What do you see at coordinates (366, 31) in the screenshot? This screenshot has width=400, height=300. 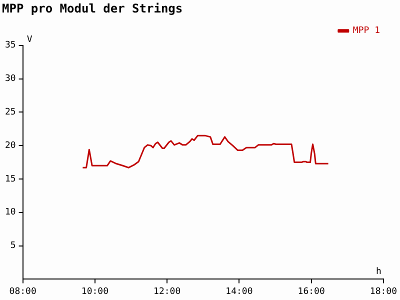 I see `legend-label: MPP 1` at bounding box center [366, 31].